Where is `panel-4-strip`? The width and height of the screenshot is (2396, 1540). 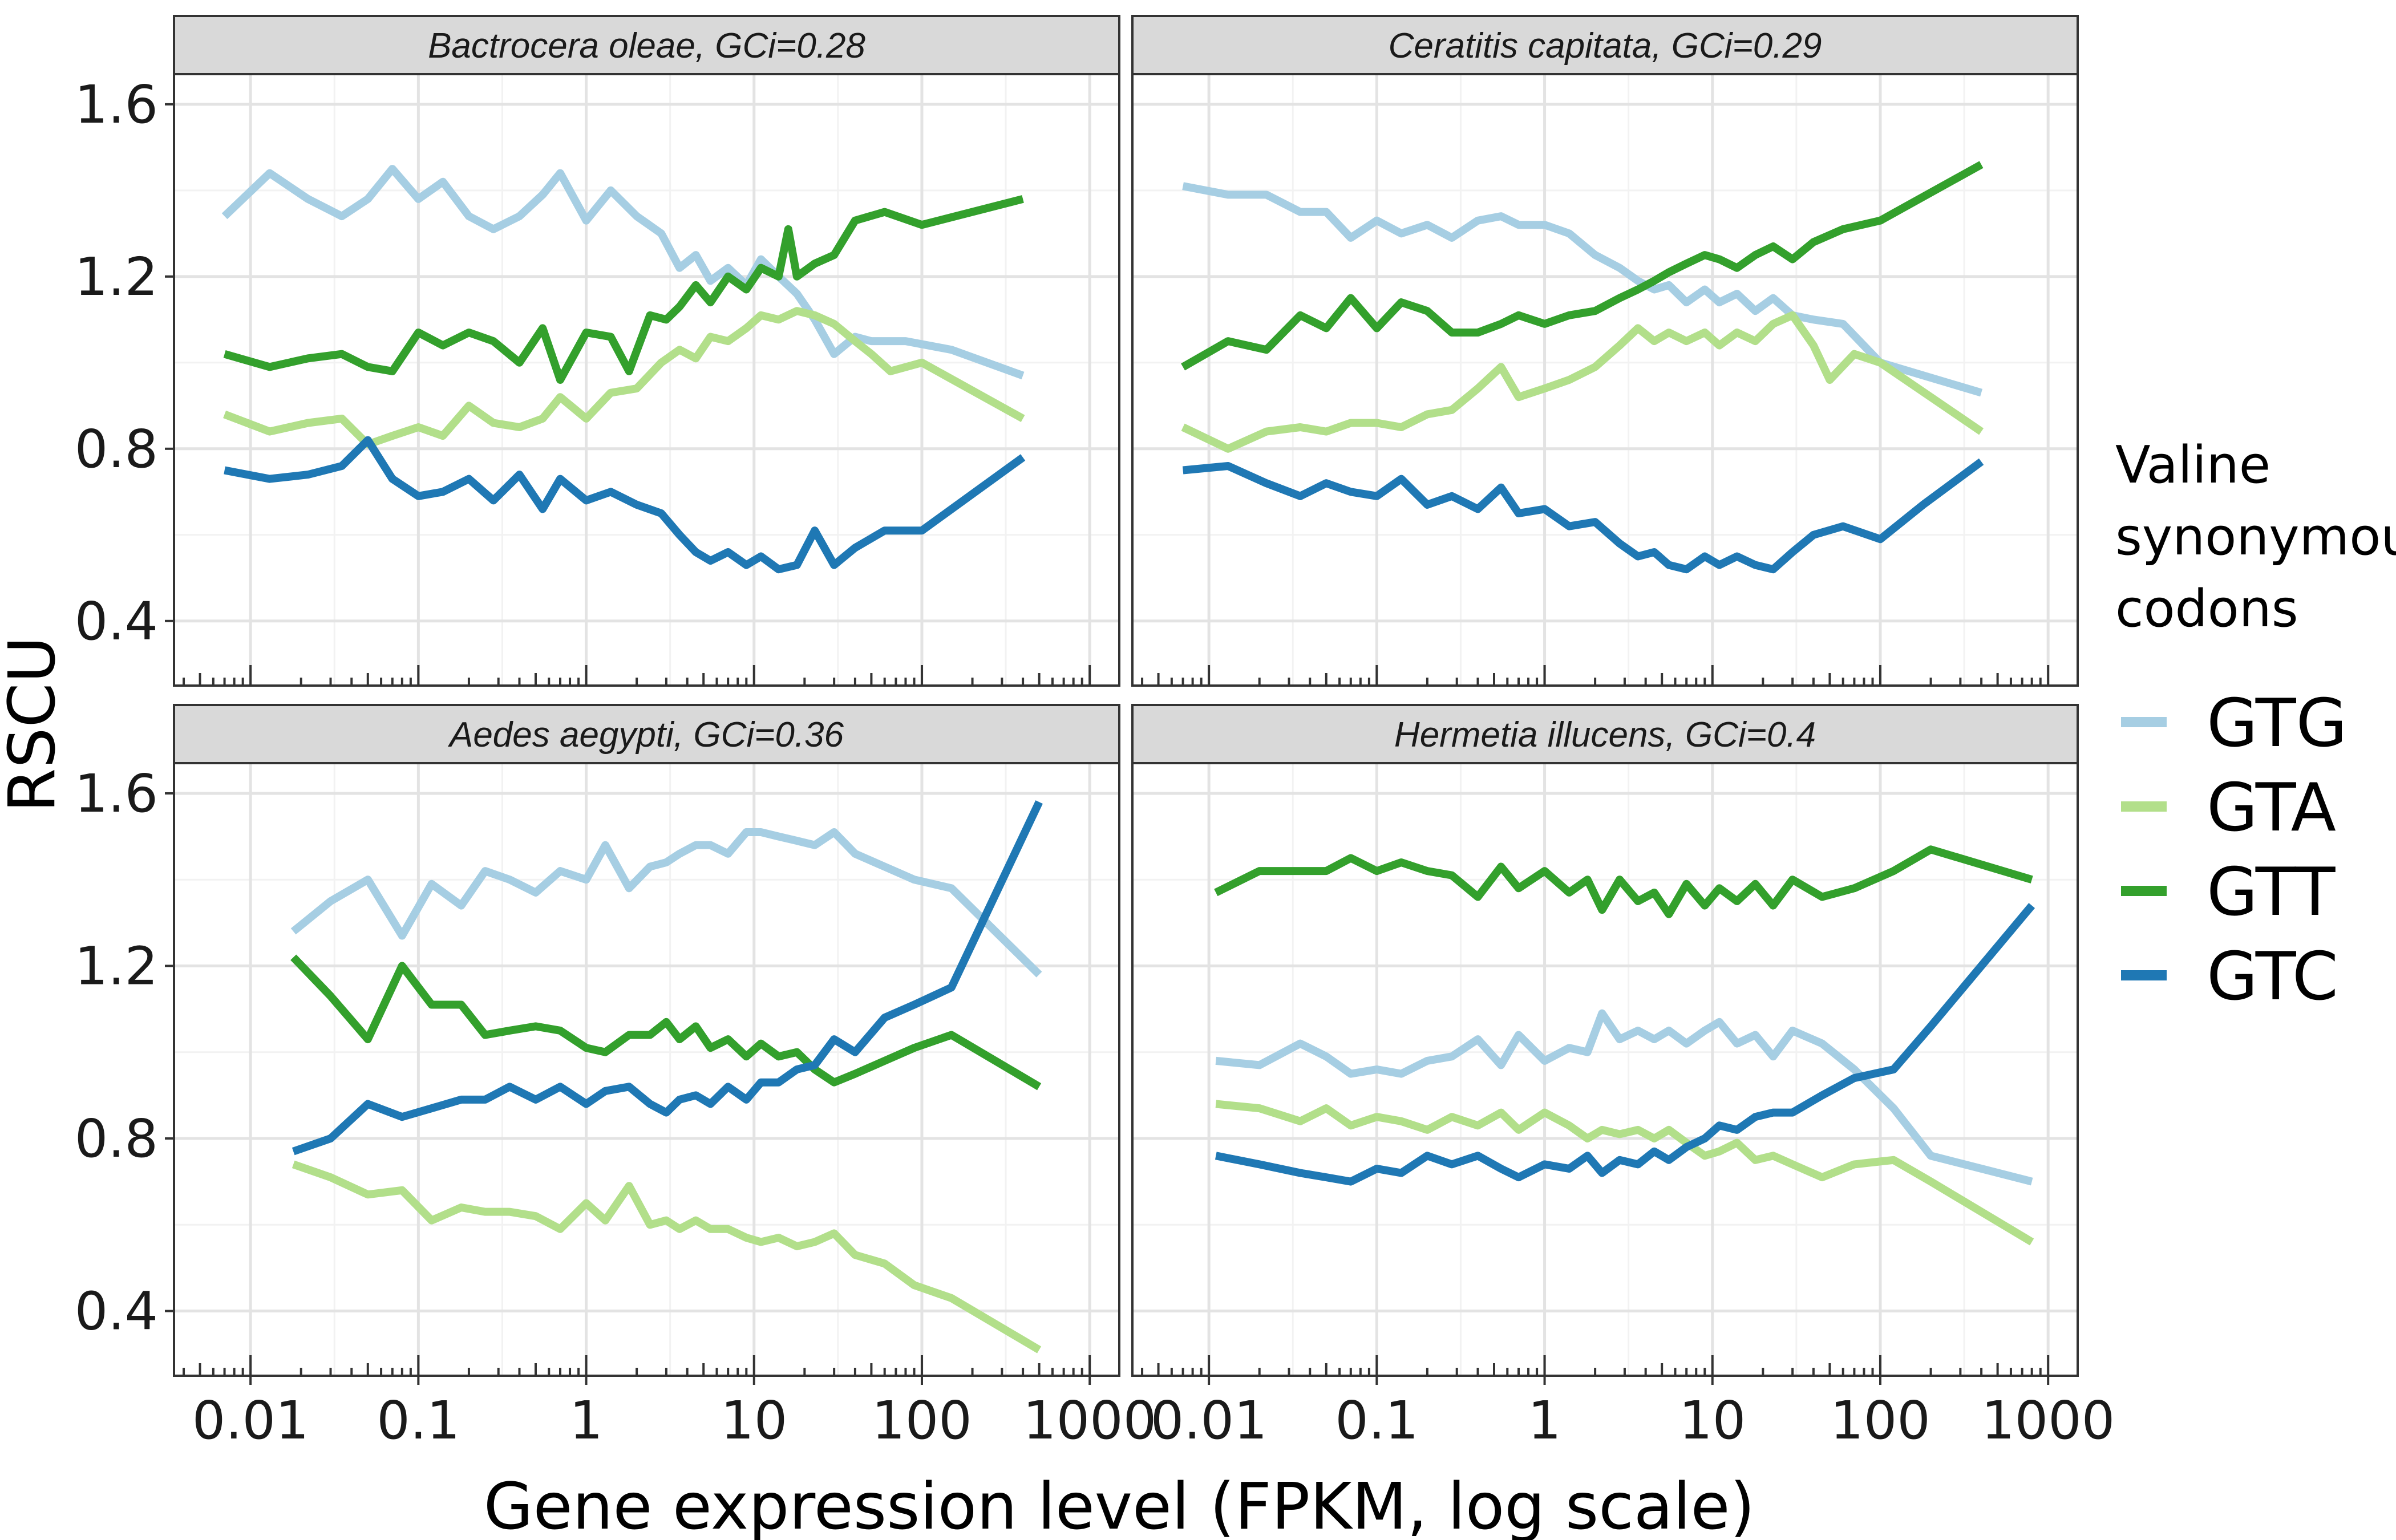
panel-4-strip is located at coordinates (1605, 734).